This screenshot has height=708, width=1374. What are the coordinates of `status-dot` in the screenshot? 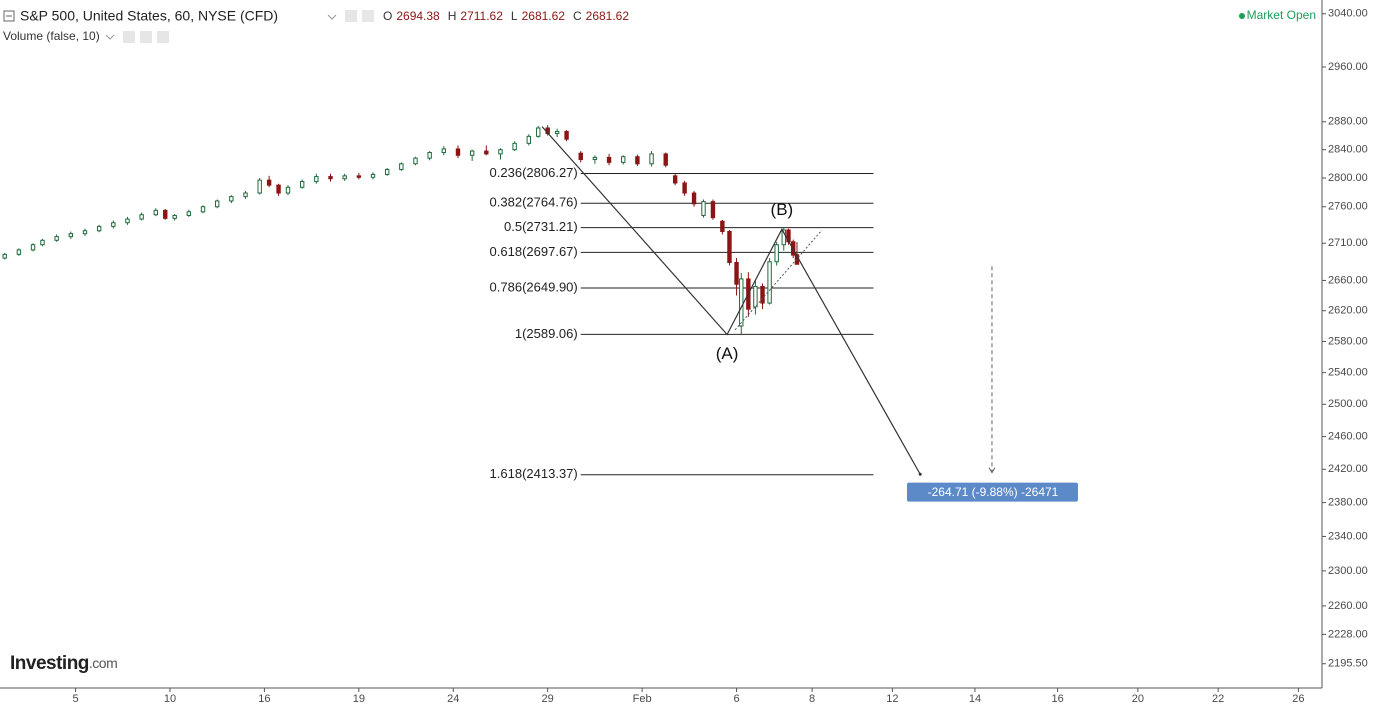 It's located at (1242, 16).